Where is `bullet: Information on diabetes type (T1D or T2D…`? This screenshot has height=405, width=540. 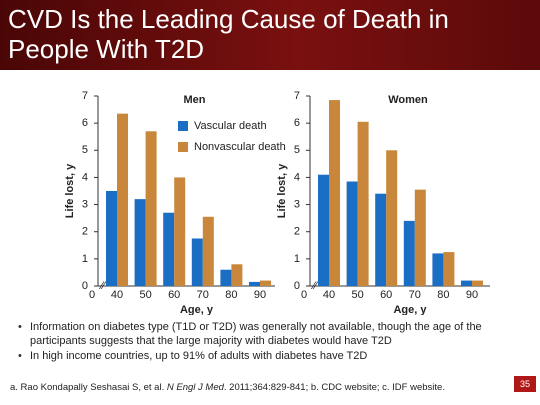
bullet: Information on diabetes type (T1D or T2D… is located at coordinates (274, 334).